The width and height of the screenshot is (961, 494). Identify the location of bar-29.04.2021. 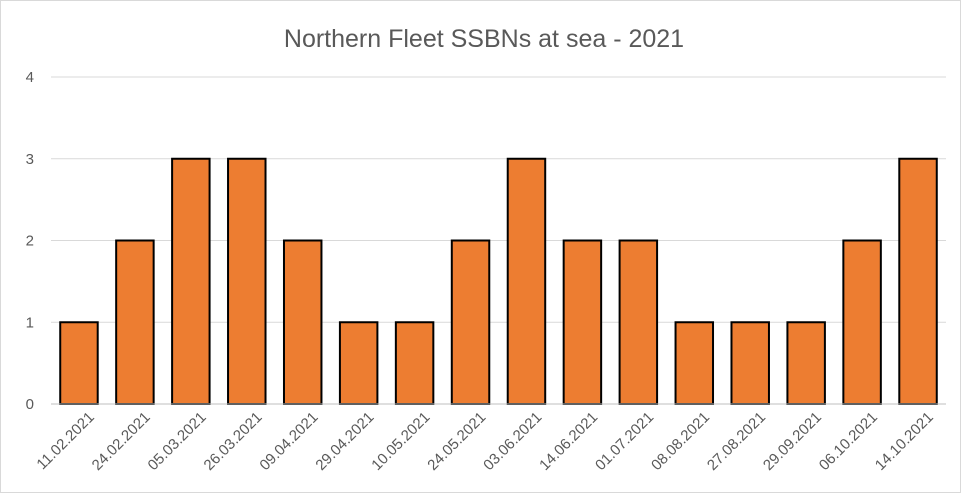
(358, 363).